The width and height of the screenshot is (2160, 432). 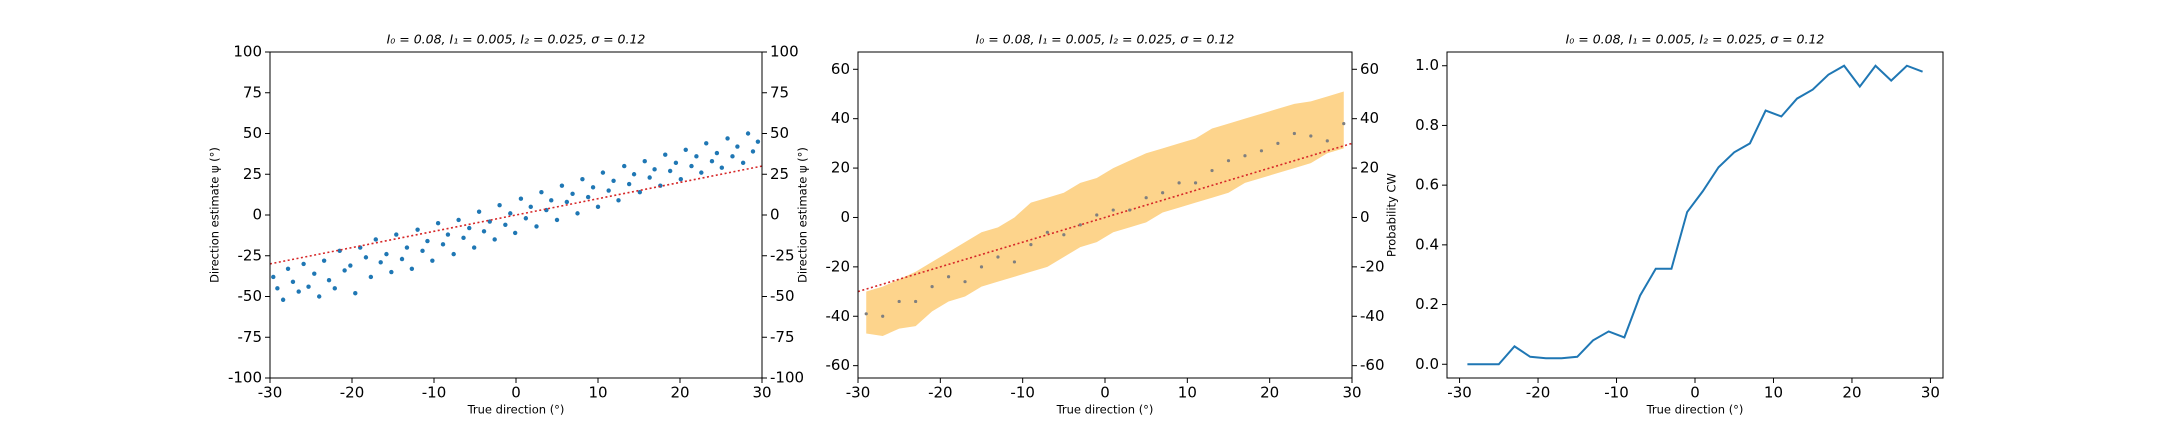 What do you see at coordinates (782, 255) in the screenshot?
I see `y2-tick-label: -25` at bounding box center [782, 255].